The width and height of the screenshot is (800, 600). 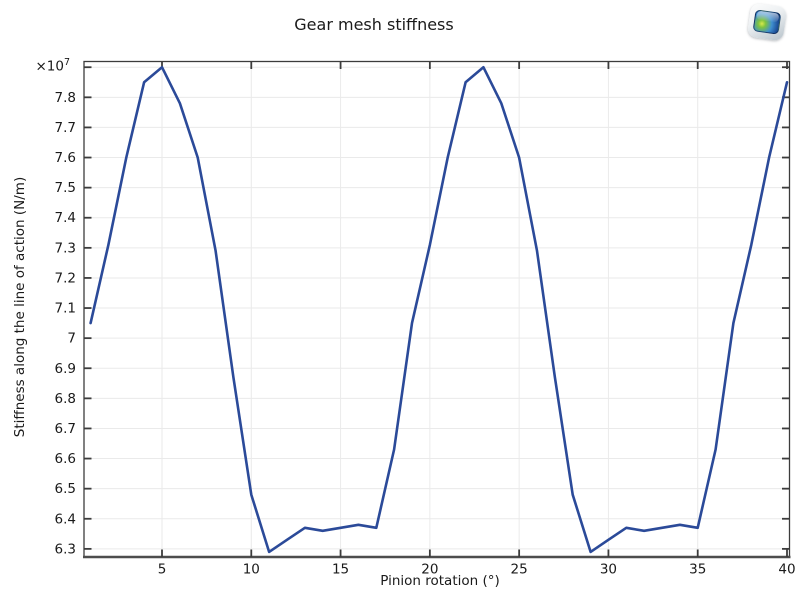 I want to click on y-tick-label: 7.7, so click(x=65, y=128).